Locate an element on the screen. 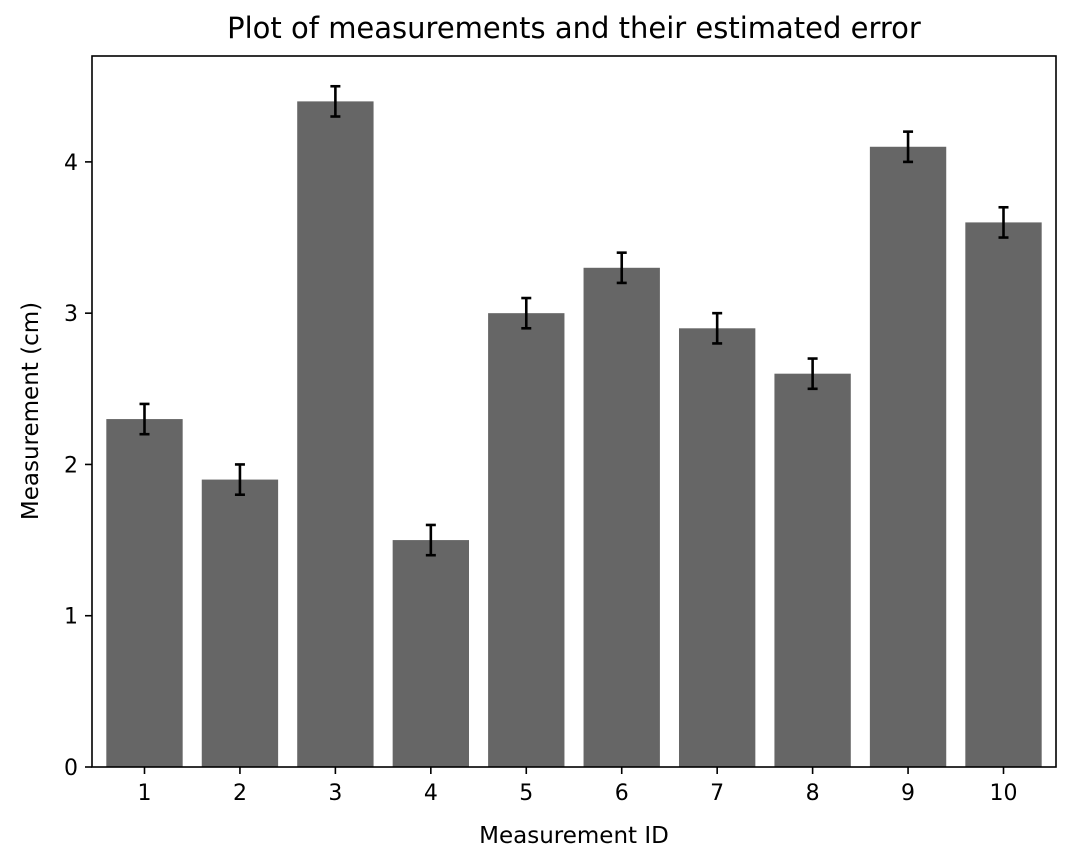  x-tick-label-9: 9 is located at coordinates (908, 793).